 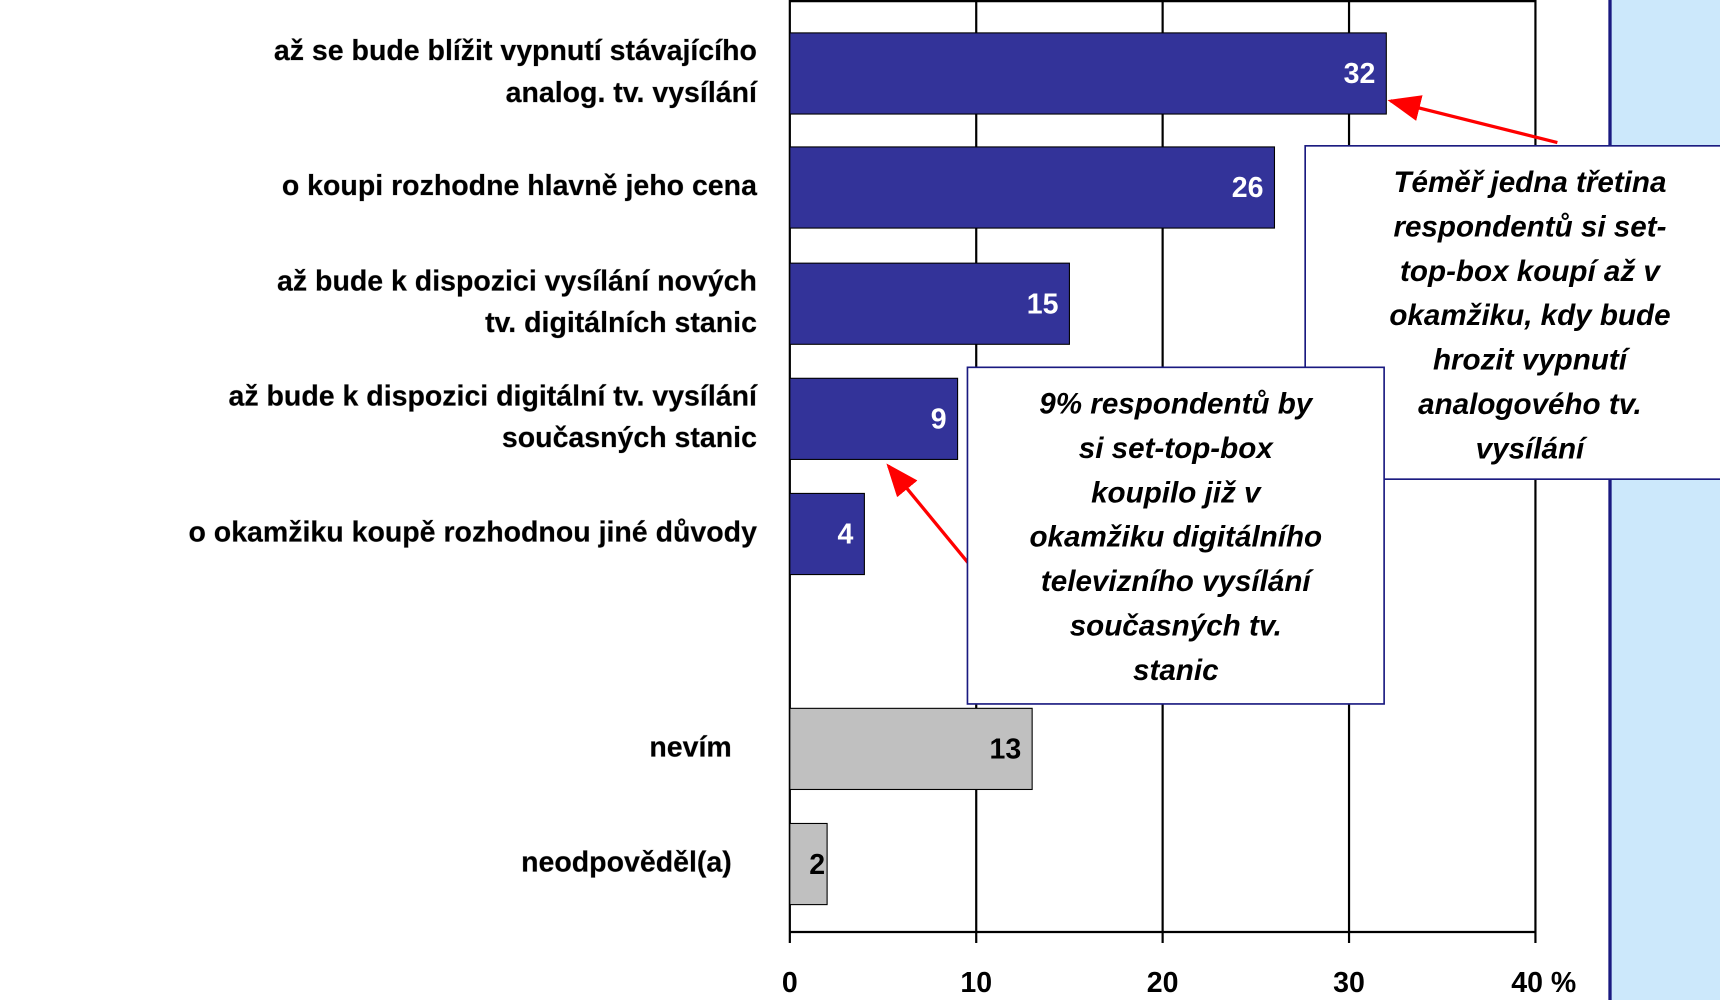 What do you see at coordinates (1176, 492) in the screenshot?
I see `annotation-text: koupilo již v` at bounding box center [1176, 492].